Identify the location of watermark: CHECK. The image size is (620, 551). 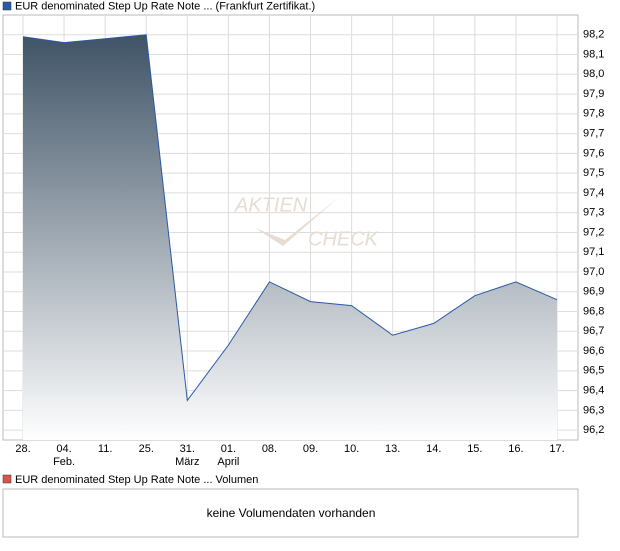
(344, 239).